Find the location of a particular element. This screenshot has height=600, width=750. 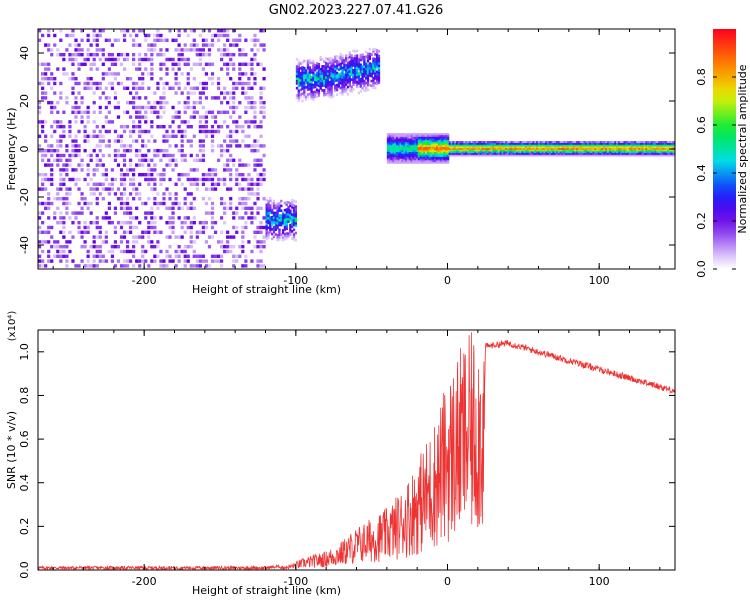

y-tick-label: 0 is located at coordinates (24, 149).